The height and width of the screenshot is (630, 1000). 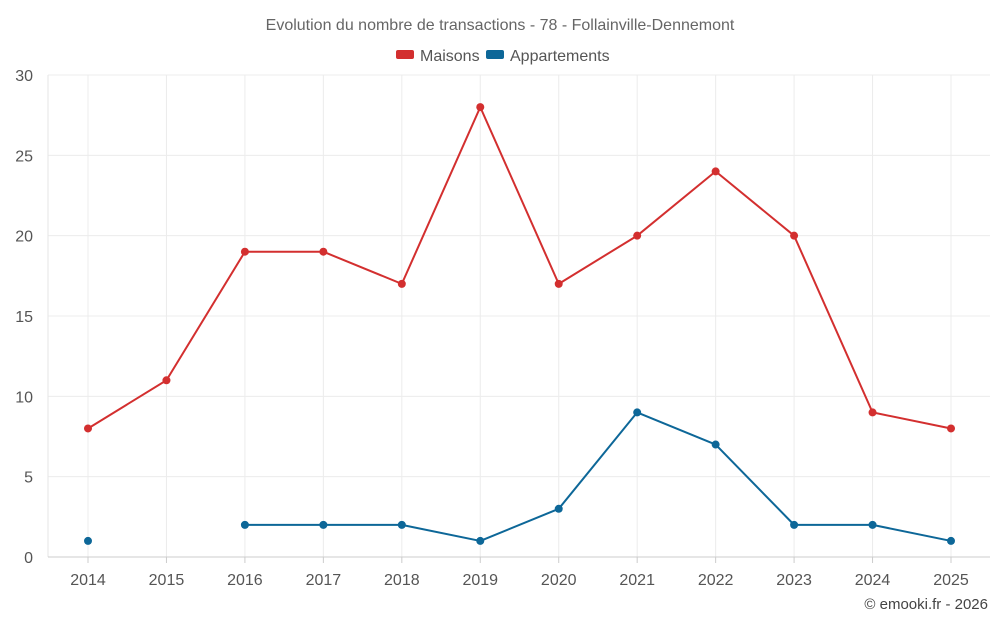 I want to click on y-tick-label: 15, so click(x=24, y=317).